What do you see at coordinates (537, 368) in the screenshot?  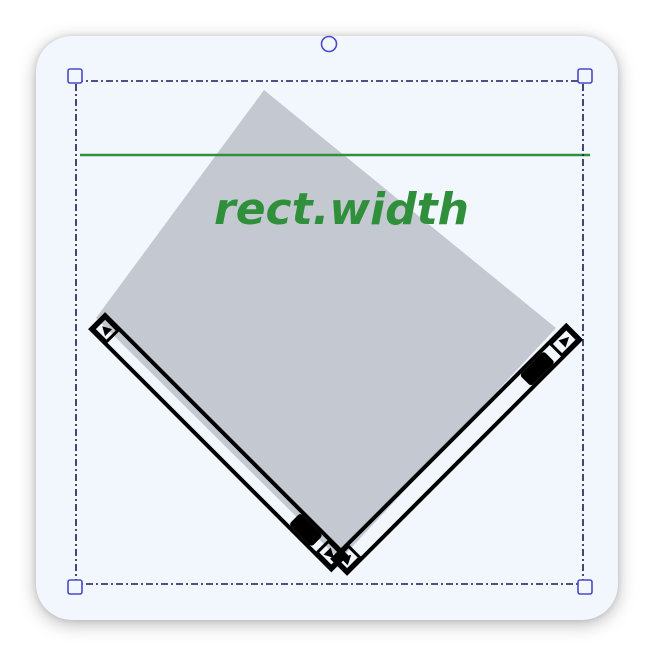 I see `right-scrollbar-thumb` at bounding box center [537, 368].